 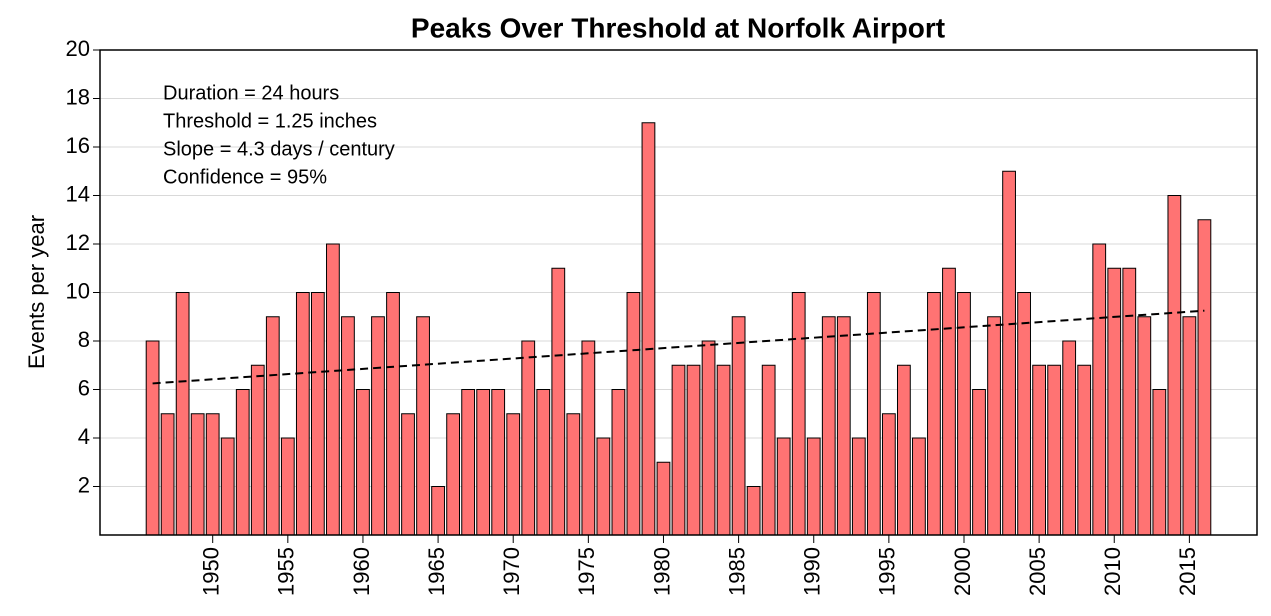 I want to click on y-tick-label: 20, so click(x=78, y=48).